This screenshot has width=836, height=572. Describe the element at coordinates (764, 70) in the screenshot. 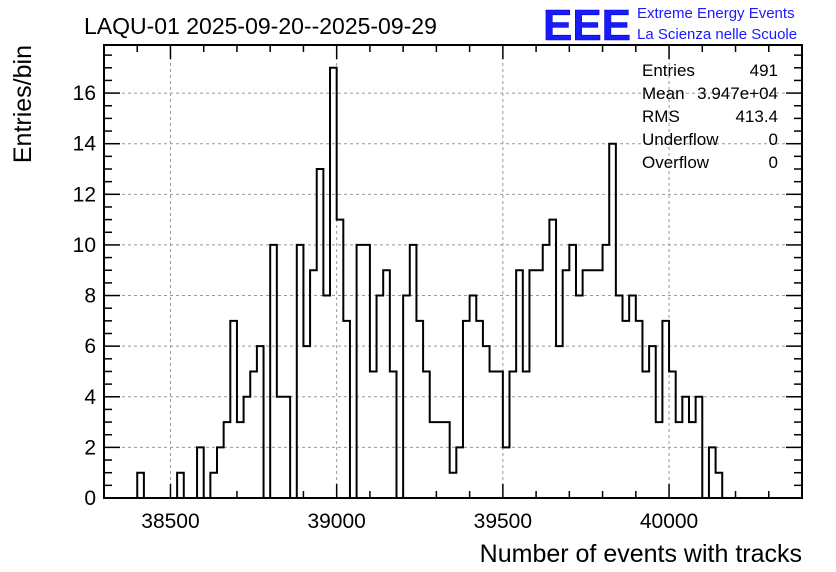

I see `stats-value-entries: 491` at that location.